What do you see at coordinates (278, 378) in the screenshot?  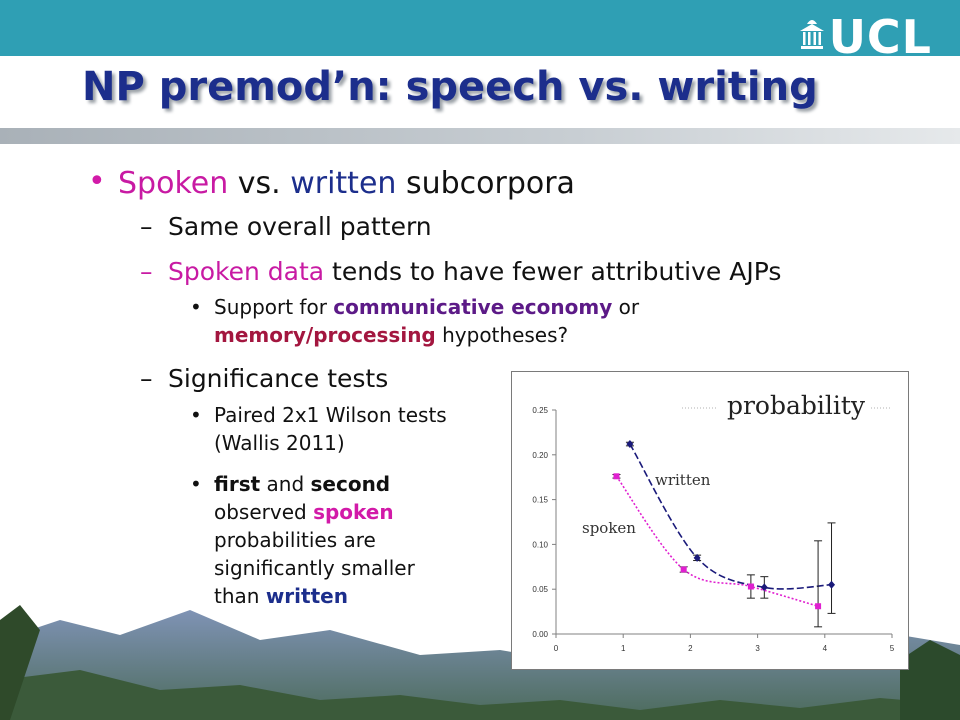 I see `sub-bullet-text: Significance tests` at bounding box center [278, 378].